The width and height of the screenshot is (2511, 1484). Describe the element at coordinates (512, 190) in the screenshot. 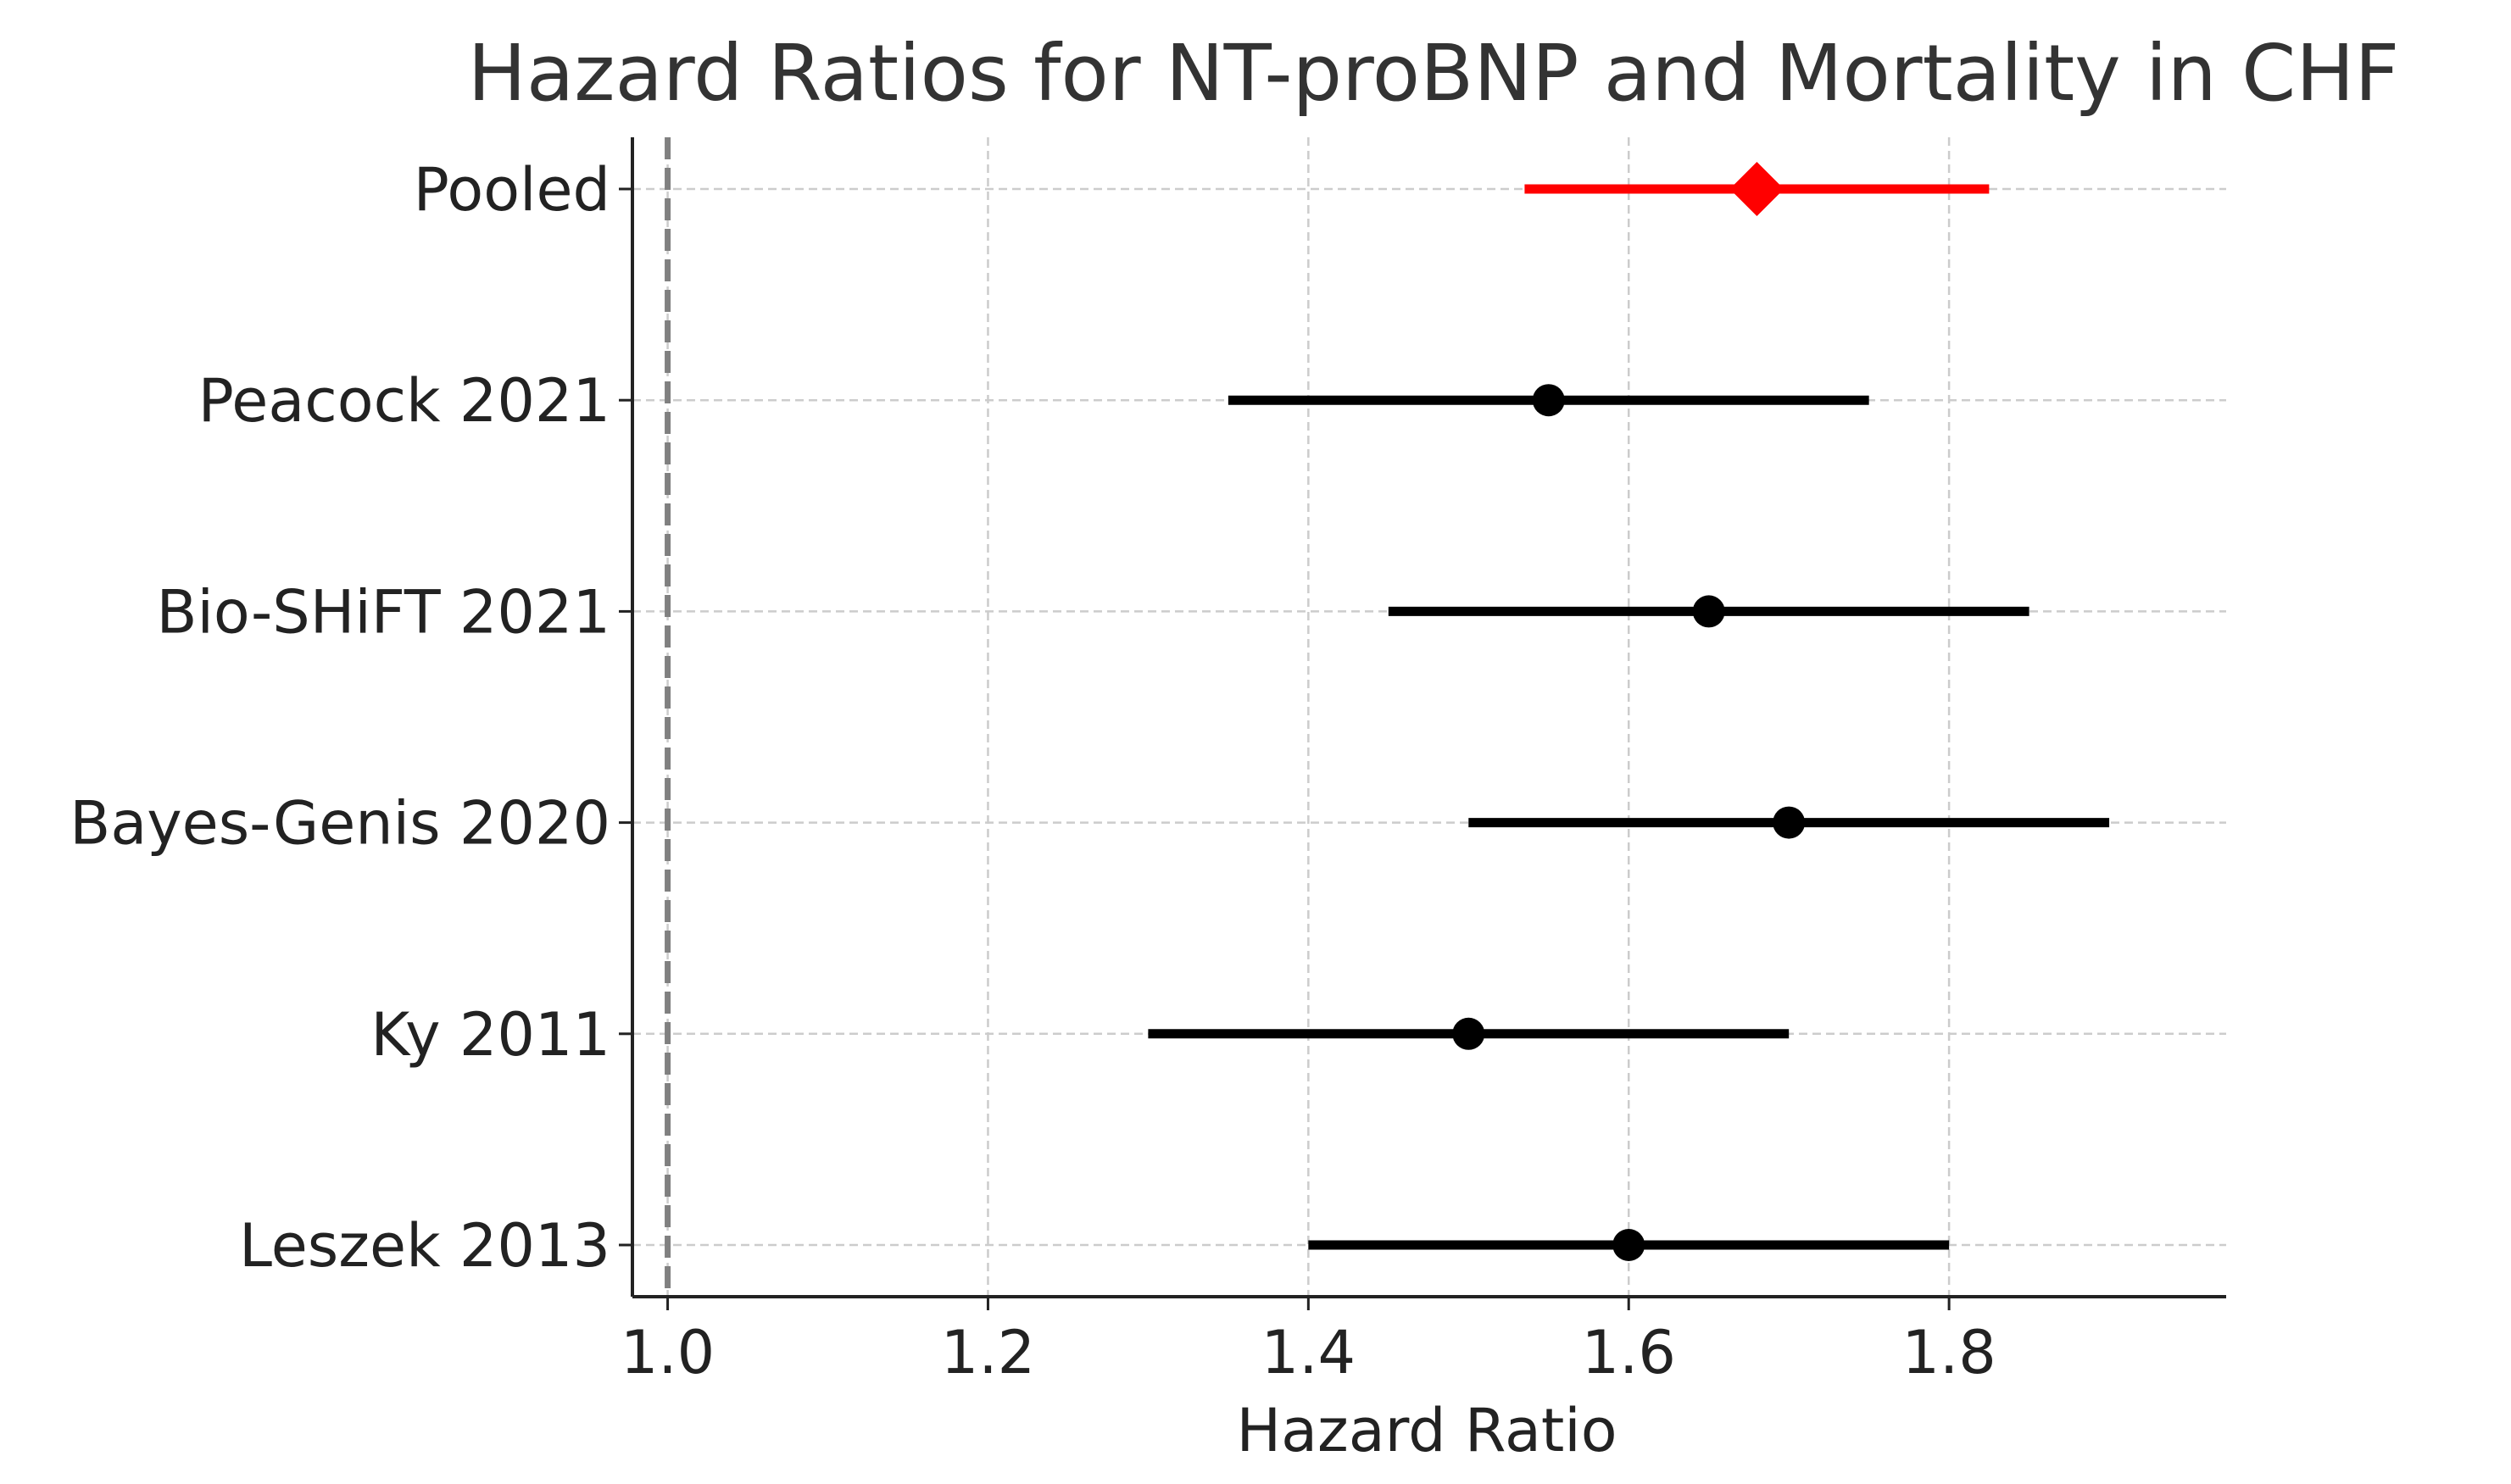

I see `study-label: Pooled` at that location.